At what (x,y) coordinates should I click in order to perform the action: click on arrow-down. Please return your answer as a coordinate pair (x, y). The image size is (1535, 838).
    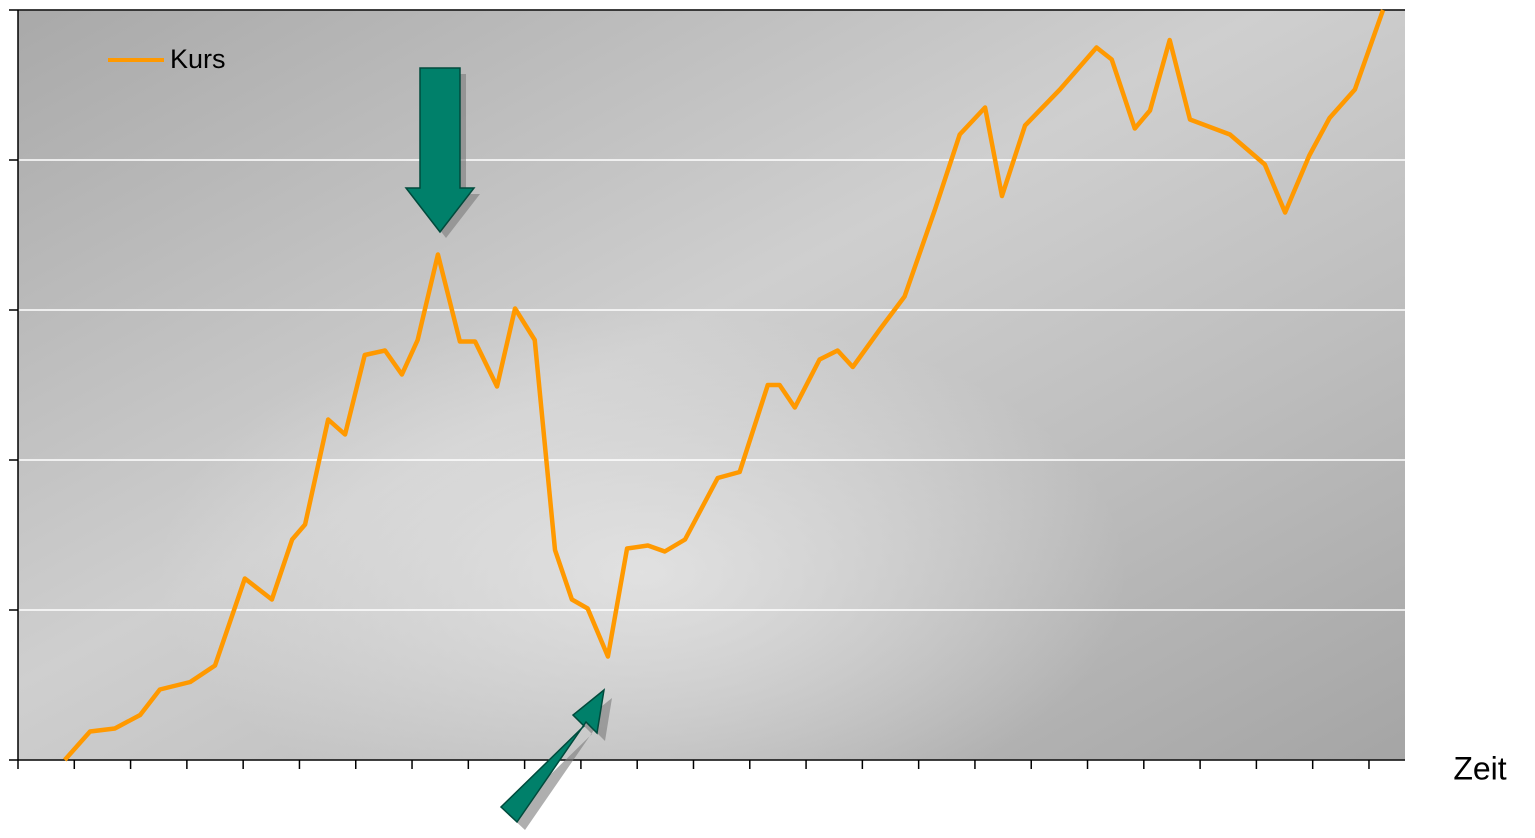
    Looking at the image, I should click on (442, 152).